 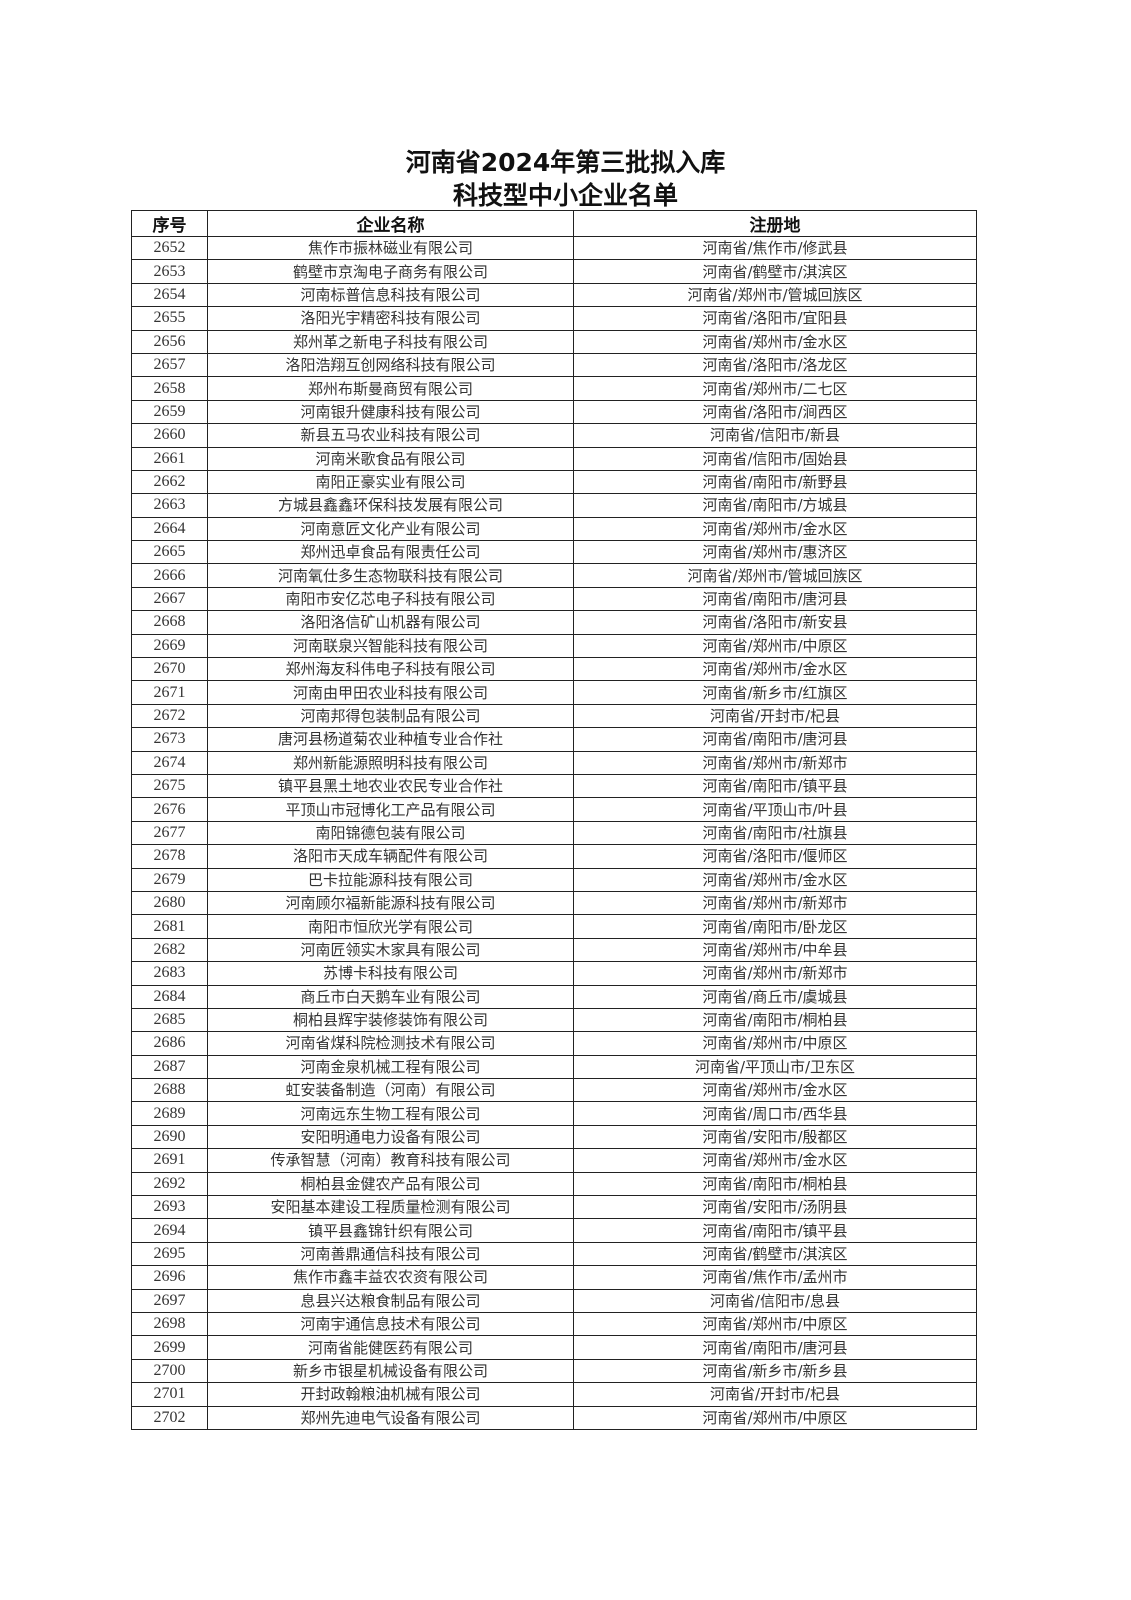 I want to click on serial-number-cell: 2695, so click(x=169, y=1254).